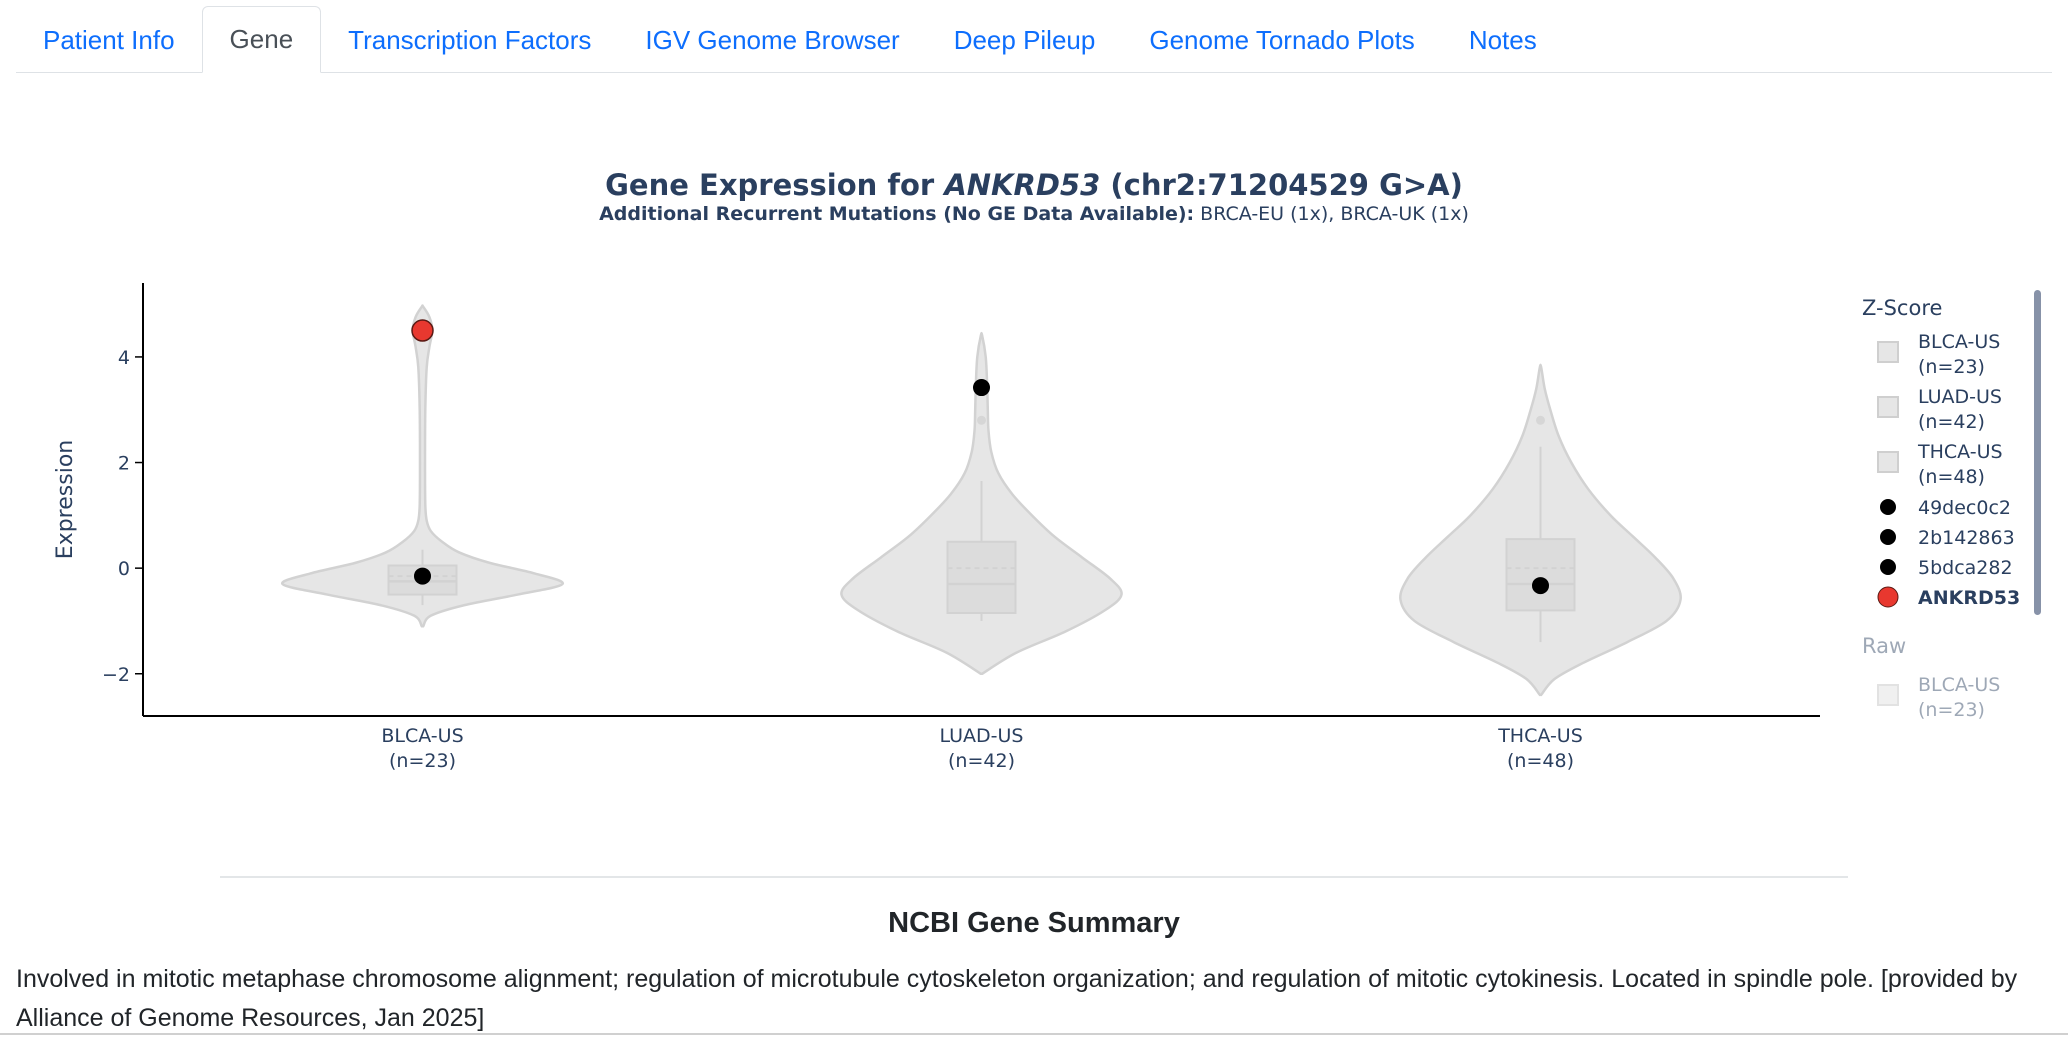  I want to click on x-tick-label: LUAD-US, so click(982, 736).